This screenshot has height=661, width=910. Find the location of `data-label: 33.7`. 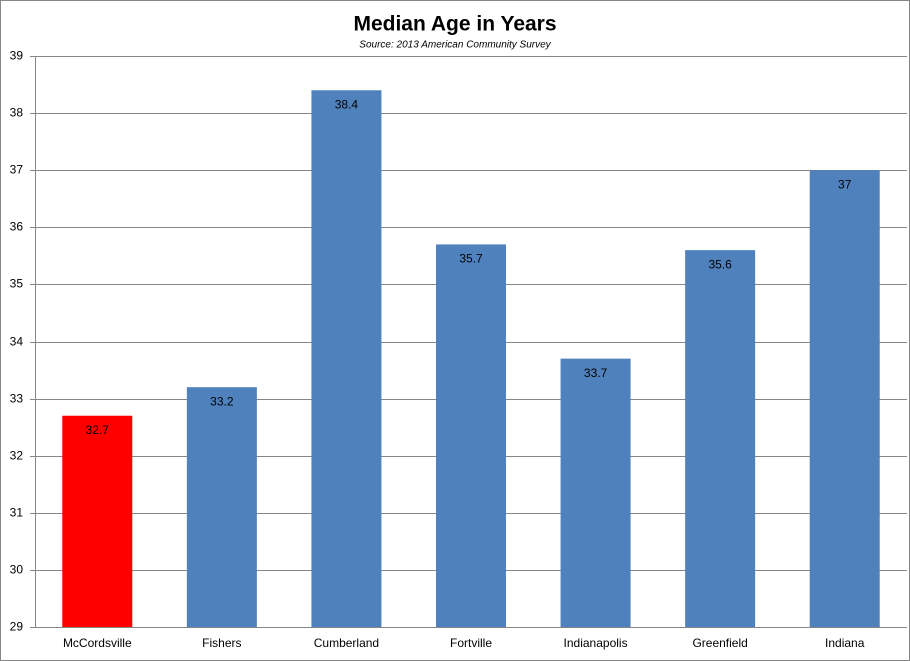

data-label: 33.7 is located at coordinates (596, 373).